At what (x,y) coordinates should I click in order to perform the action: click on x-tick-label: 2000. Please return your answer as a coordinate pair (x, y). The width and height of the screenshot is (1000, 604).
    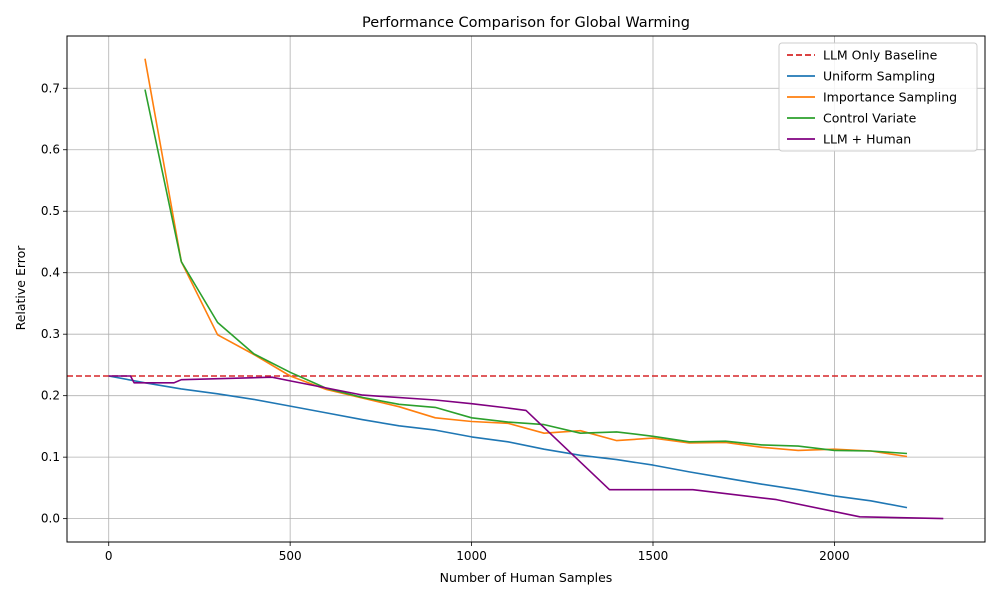
    Looking at the image, I should click on (834, 556).